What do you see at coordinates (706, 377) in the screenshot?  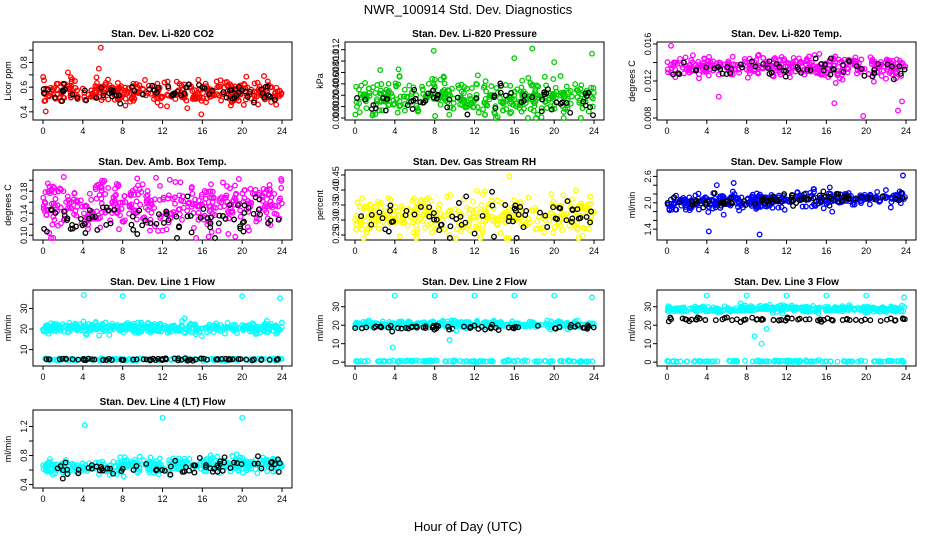 I see `x-tick-label: 4` at bounding box center [706, 377].